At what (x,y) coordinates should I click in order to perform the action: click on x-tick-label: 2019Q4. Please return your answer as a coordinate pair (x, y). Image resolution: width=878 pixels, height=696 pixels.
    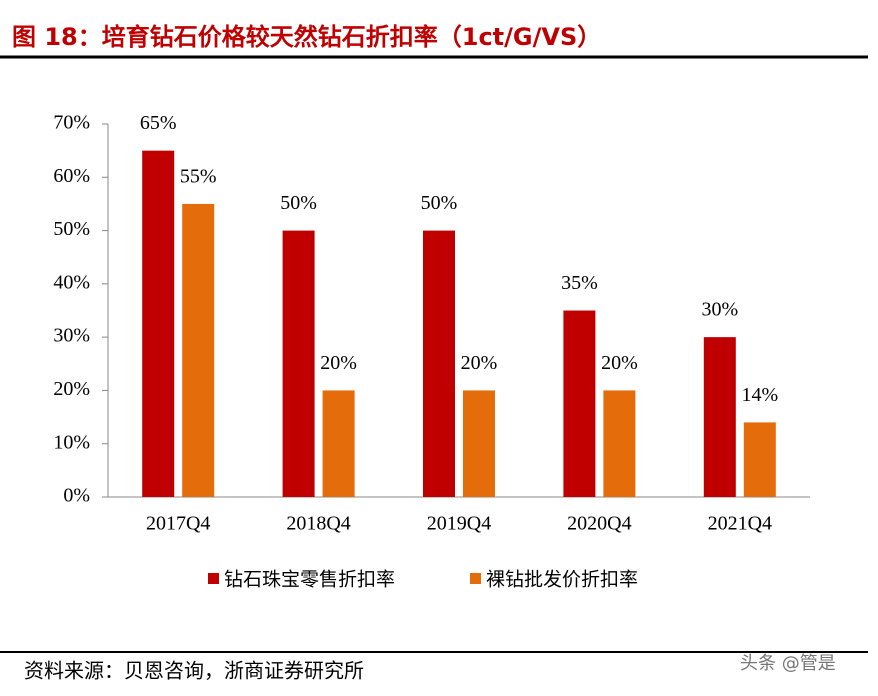
    Looking at the image, I should click on (459, 524).